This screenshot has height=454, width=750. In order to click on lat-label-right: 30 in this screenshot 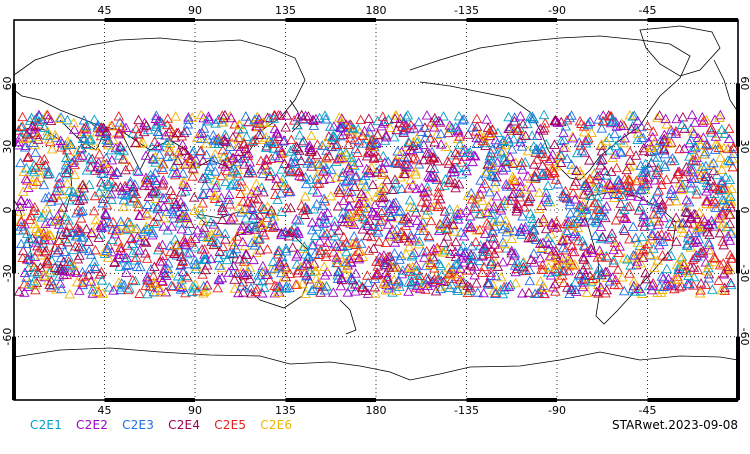, I will do `click(744, 147)`.